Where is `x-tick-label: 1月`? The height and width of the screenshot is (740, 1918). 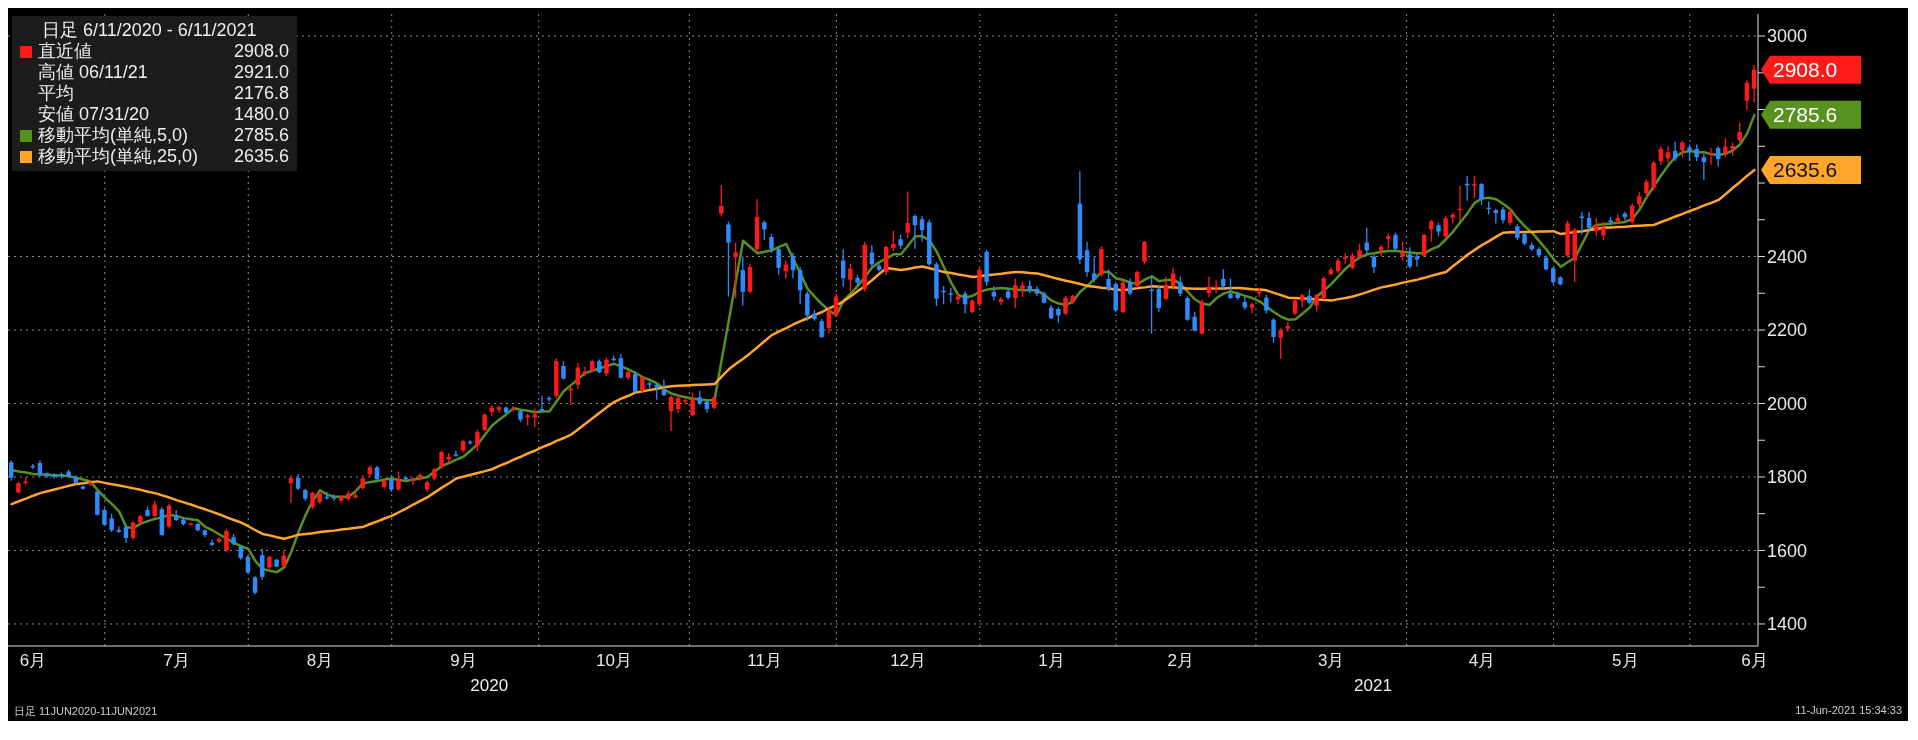 x-tick-label: 1月 is located at coordinates (1051, 661).